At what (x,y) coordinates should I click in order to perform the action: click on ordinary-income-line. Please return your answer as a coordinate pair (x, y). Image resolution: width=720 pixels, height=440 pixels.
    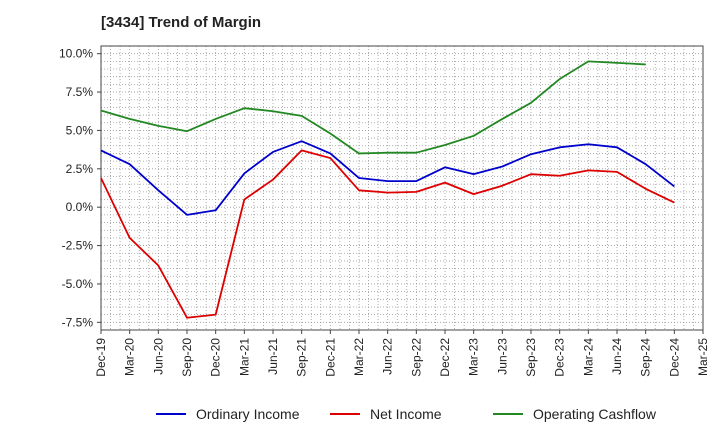
    Looking at the image, I should click on (387, 178).